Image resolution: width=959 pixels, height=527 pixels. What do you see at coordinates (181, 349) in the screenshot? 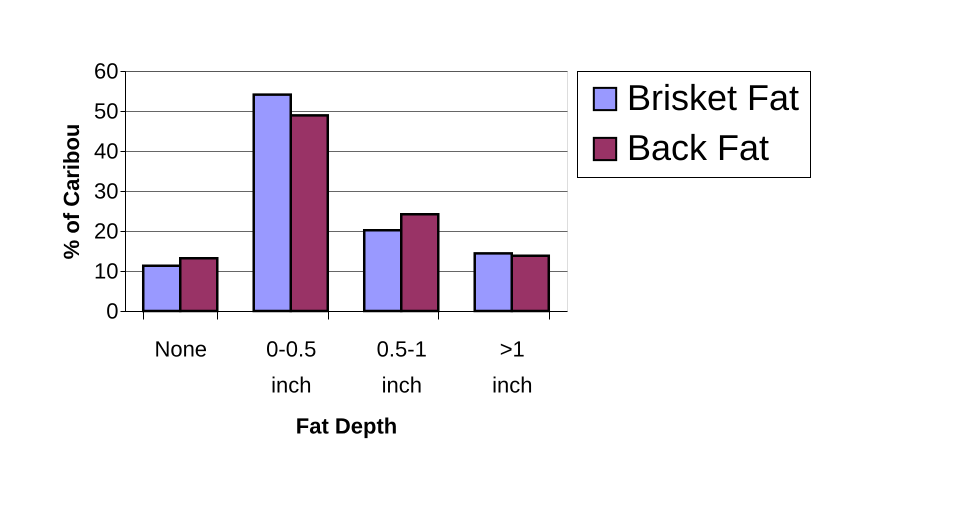
I see `x-tick-label: None` at bounding box center [181, 349].